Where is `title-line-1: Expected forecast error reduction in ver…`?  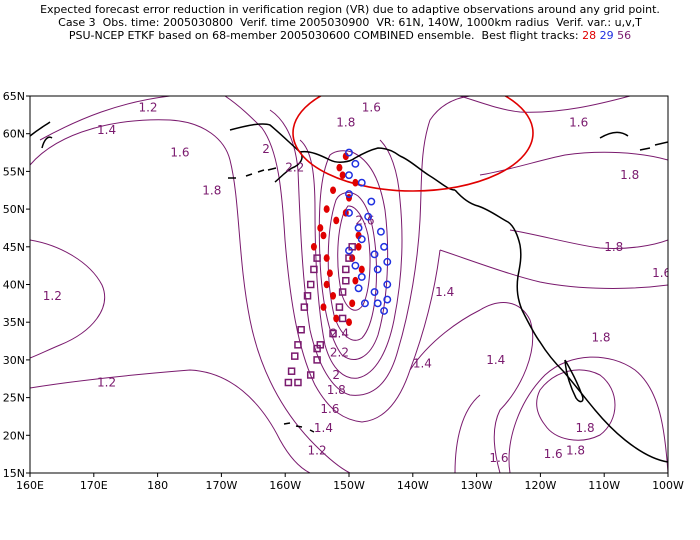
title-line-1: Expected forecast error reduction in ver… is located at coordinates (350, 9).